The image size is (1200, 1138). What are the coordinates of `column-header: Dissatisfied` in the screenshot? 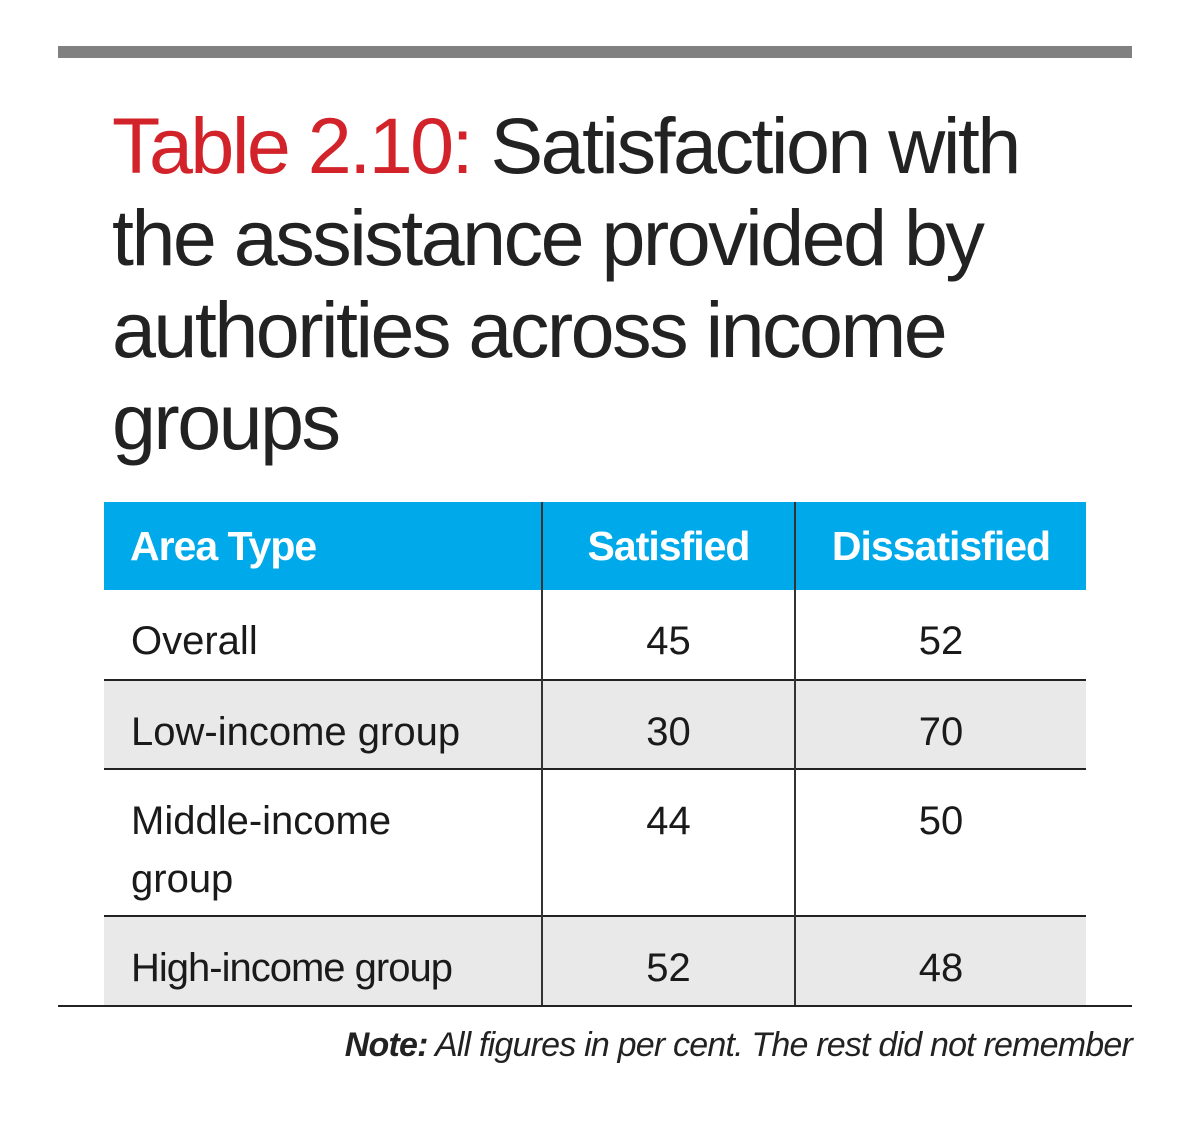 It's located at (940, 546).